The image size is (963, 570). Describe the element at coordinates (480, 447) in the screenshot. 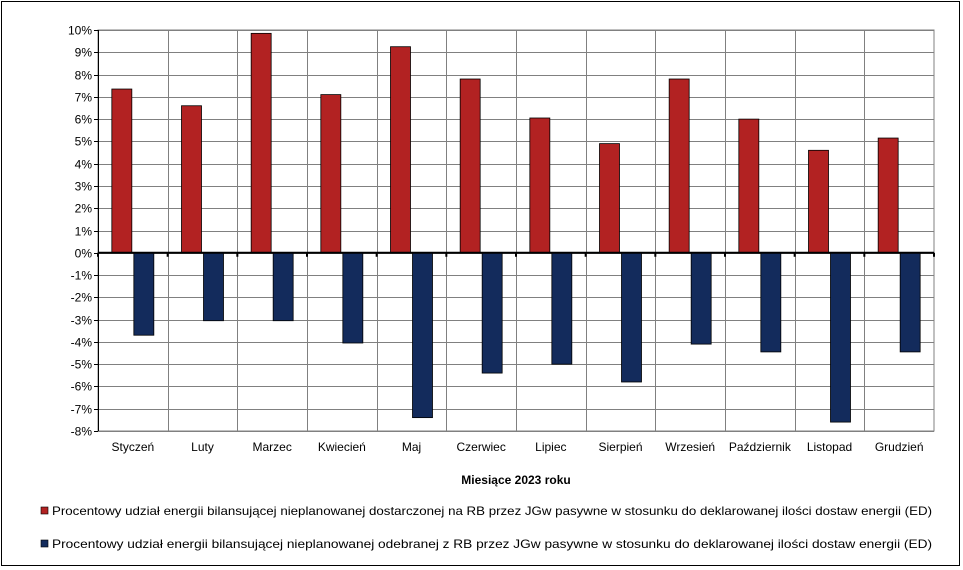

I see `x-tick-label: Czerwiec` at that location.